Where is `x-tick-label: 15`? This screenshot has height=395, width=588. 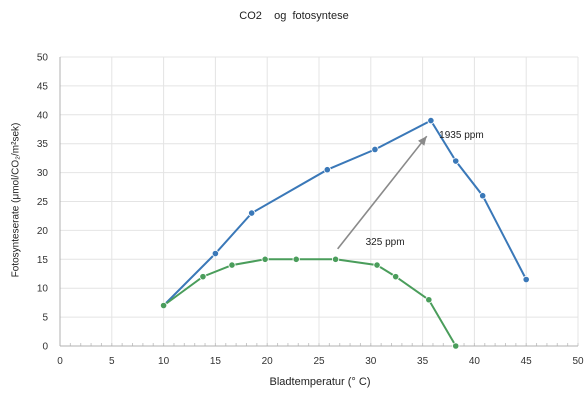 x-tick-label: 15 is located at coordinates (216, 361).